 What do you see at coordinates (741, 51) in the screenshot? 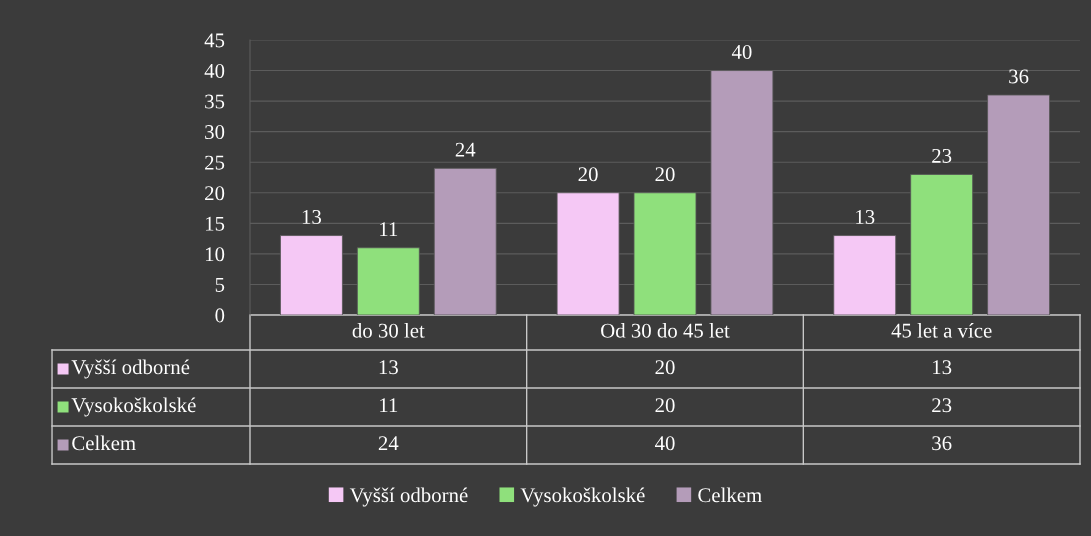
I see `data-label: 40` at bounding box center [741, 51].